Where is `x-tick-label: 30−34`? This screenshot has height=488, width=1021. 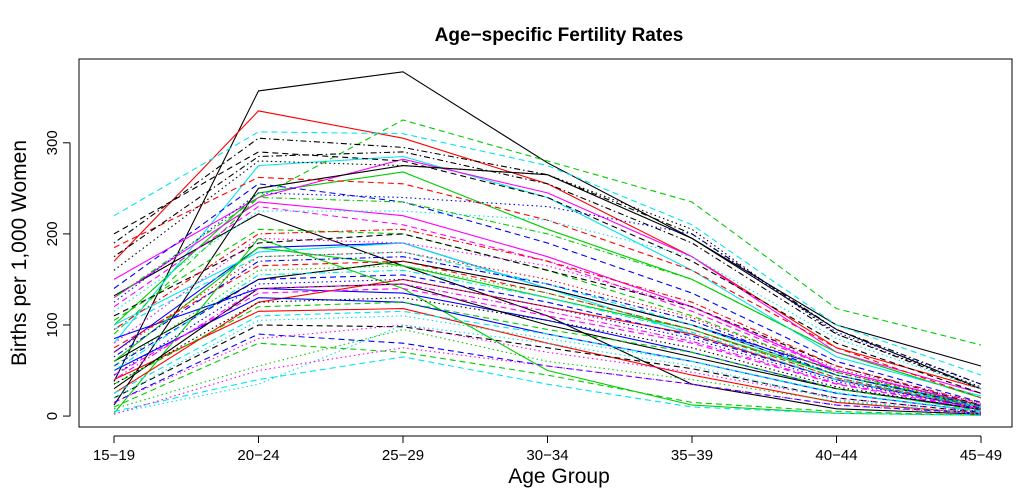 x-tick-label: 30−34 is located at coordinates (547, 455).